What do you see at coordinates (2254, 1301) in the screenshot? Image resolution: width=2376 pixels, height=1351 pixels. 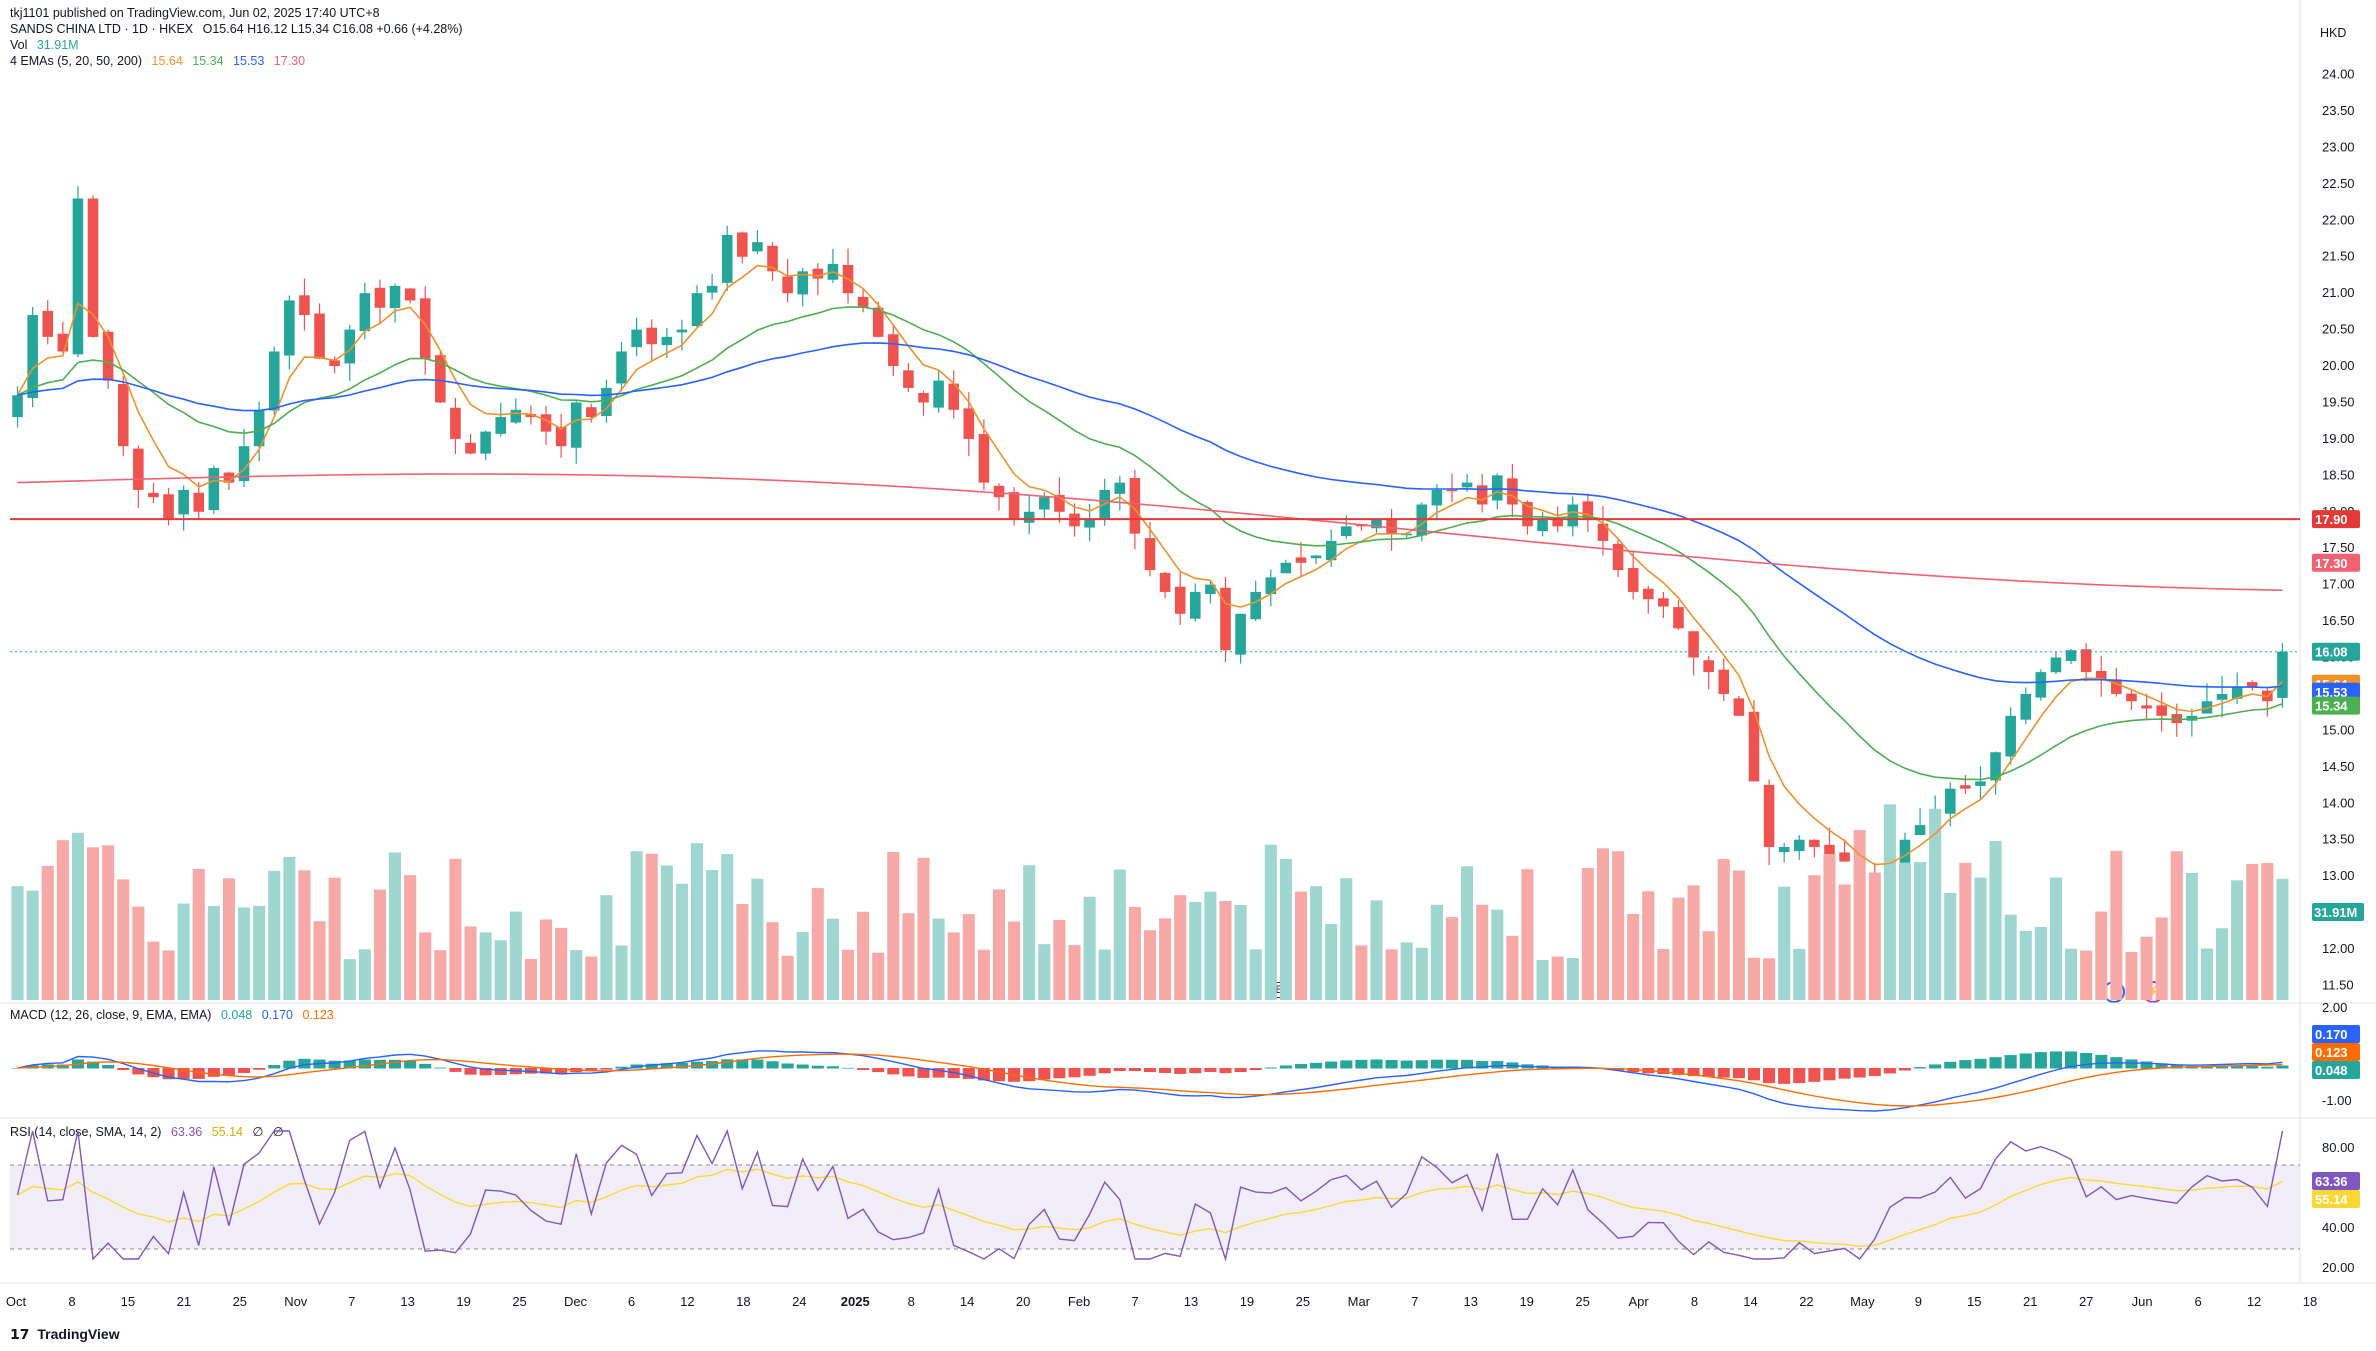 I see `time-tick-label: 12` at bounding box center [2254, 1301].